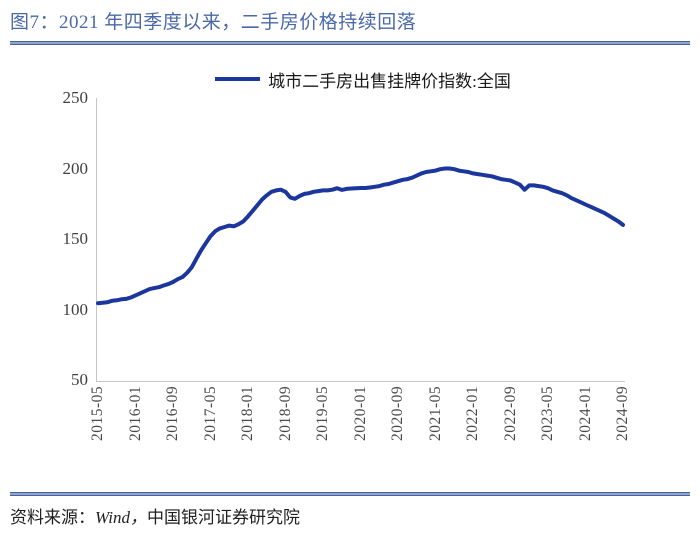  What do you see at coordinates (510, 414) in the screenshot?
I see `x-tick-label: 2022-09` at bounding box center [510, 414].